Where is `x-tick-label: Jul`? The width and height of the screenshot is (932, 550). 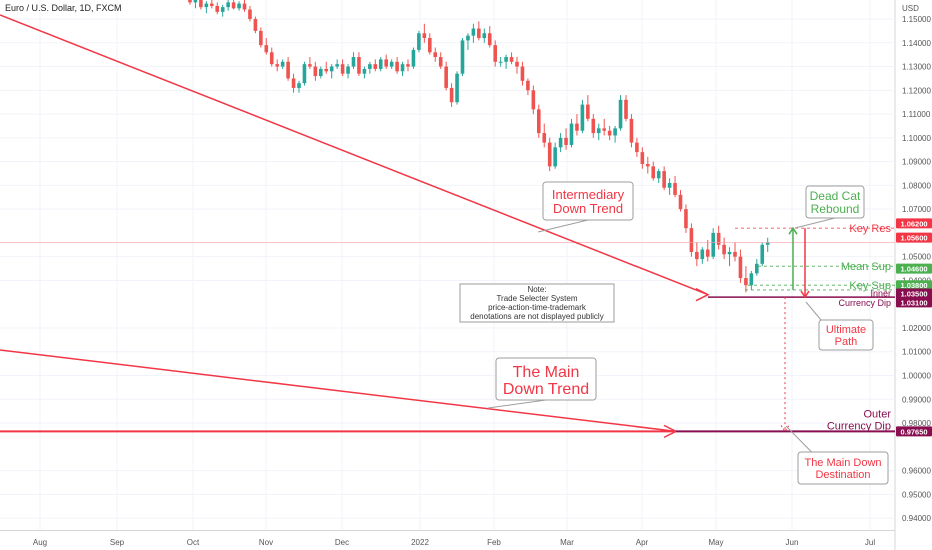 x-tick-label: Jul is located at coordinates (870, 542).